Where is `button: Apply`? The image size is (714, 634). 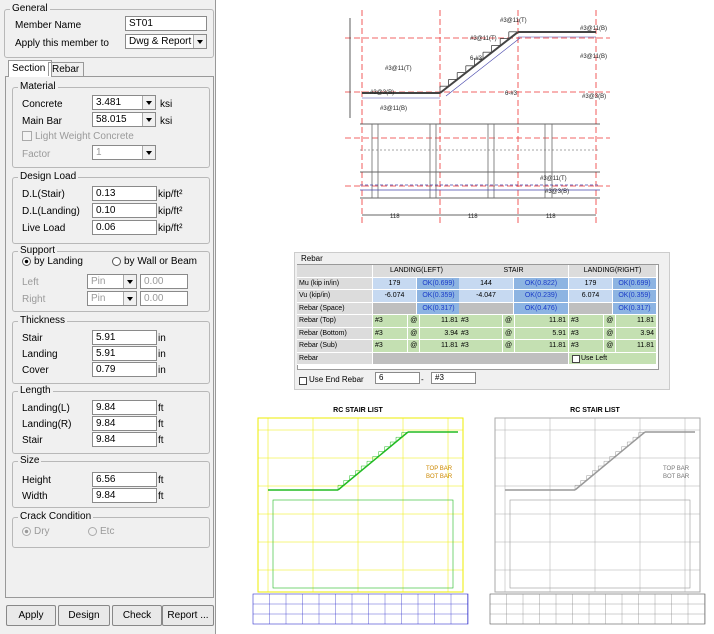 button: Apply is located at coordinates (31, 615).